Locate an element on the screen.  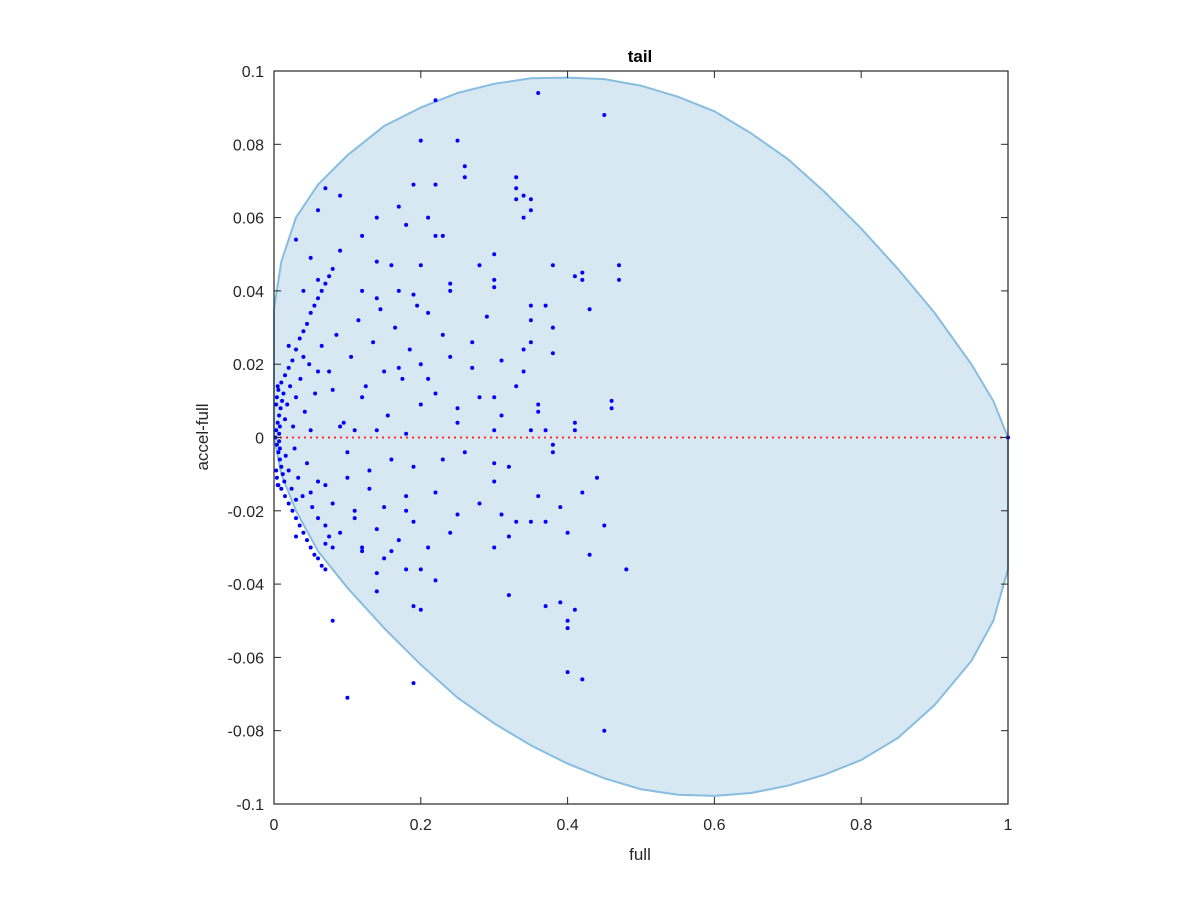
x-tick-label: 0.4 is located at coordinates (567, 825).